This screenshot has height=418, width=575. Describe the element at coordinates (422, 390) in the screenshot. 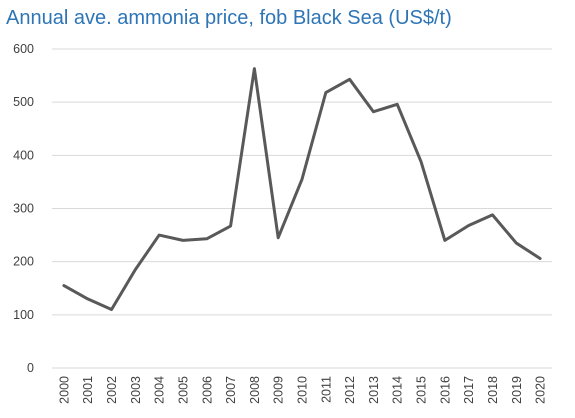

I see `x-tick-label: 2015` at that location.